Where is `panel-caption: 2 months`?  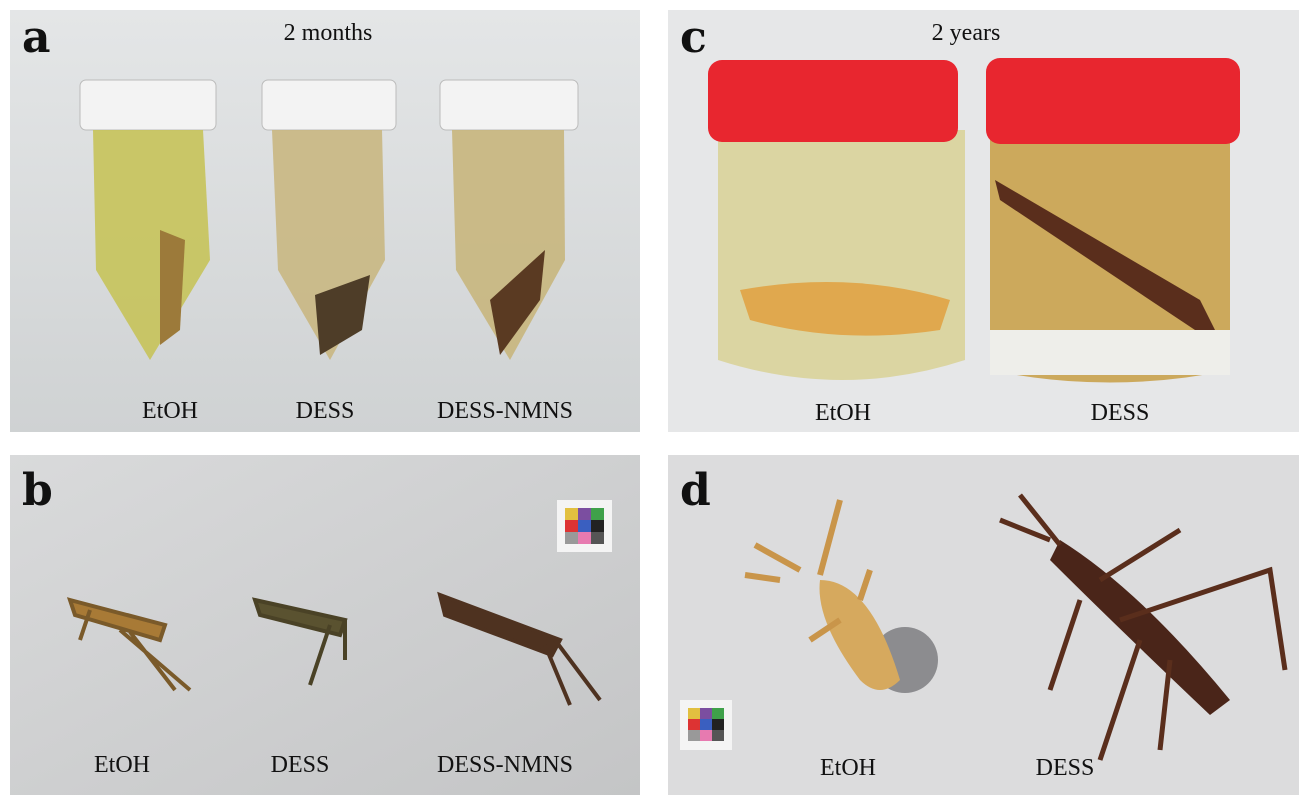 panel-caption: 2 months is located at coordinates (328, 33).